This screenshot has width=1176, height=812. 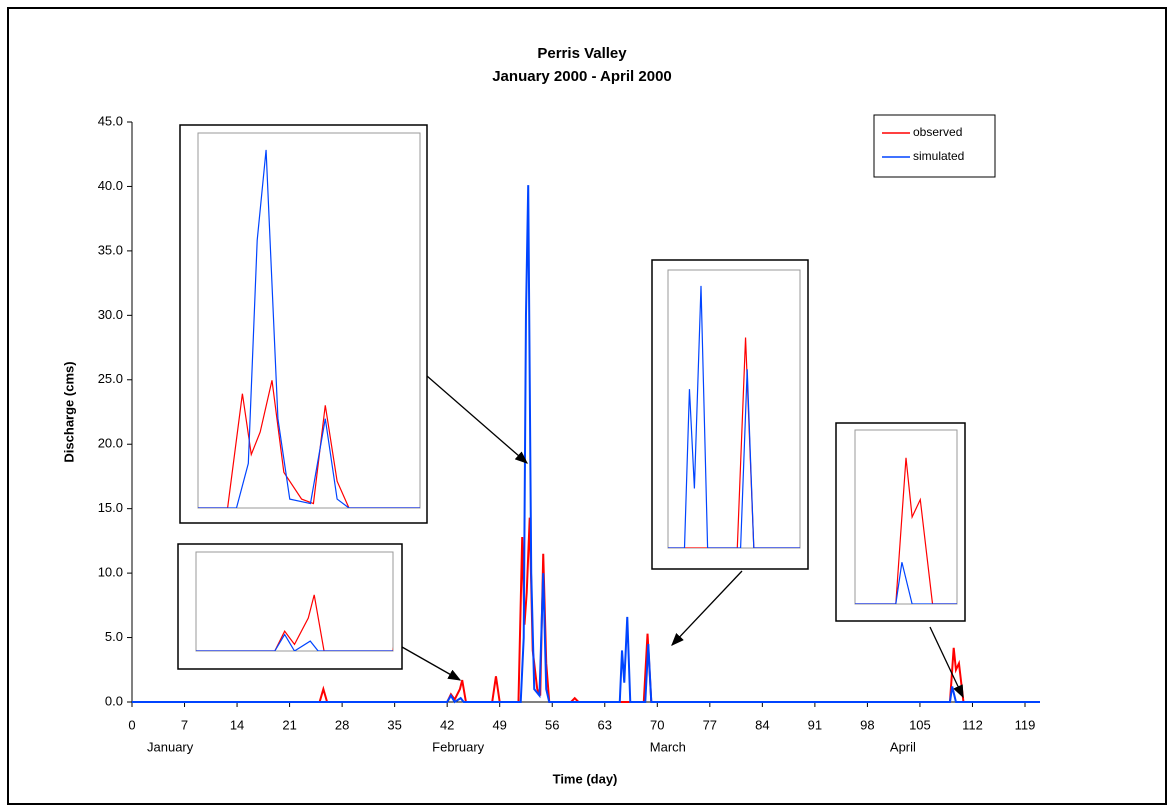 I want to click on x-tick-label: 112, so click(x=972, y=724).